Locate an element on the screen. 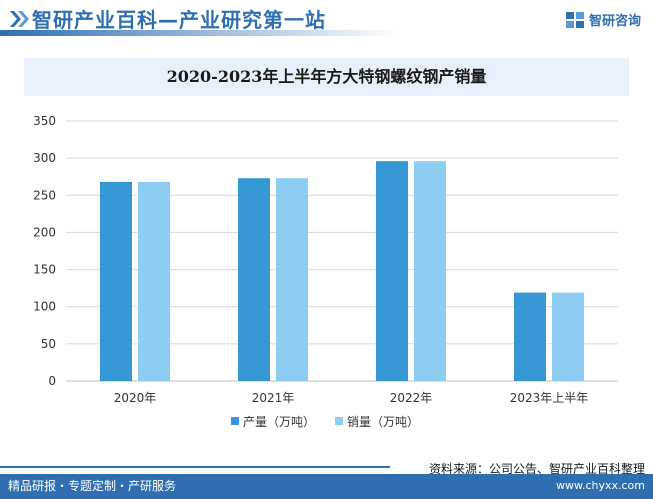  double-chevron-icon is located at coordinates (19, 19).